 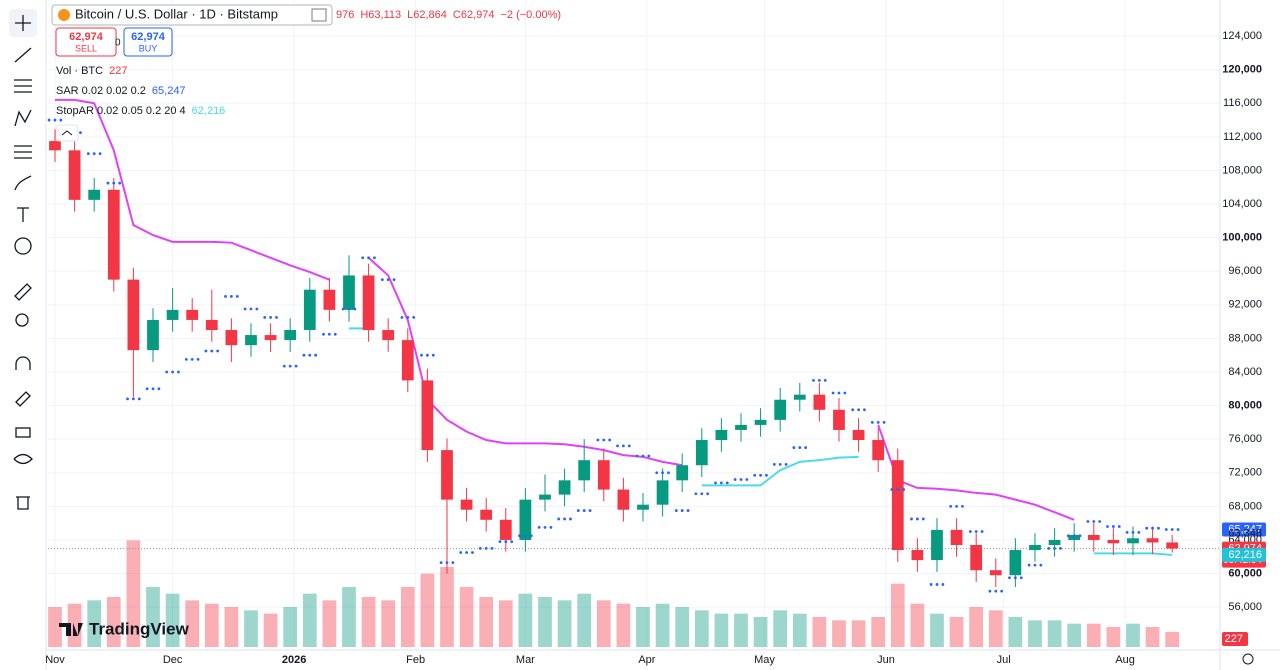 I want to click on x-tick-label: Nov, so click(x=55, y=660).